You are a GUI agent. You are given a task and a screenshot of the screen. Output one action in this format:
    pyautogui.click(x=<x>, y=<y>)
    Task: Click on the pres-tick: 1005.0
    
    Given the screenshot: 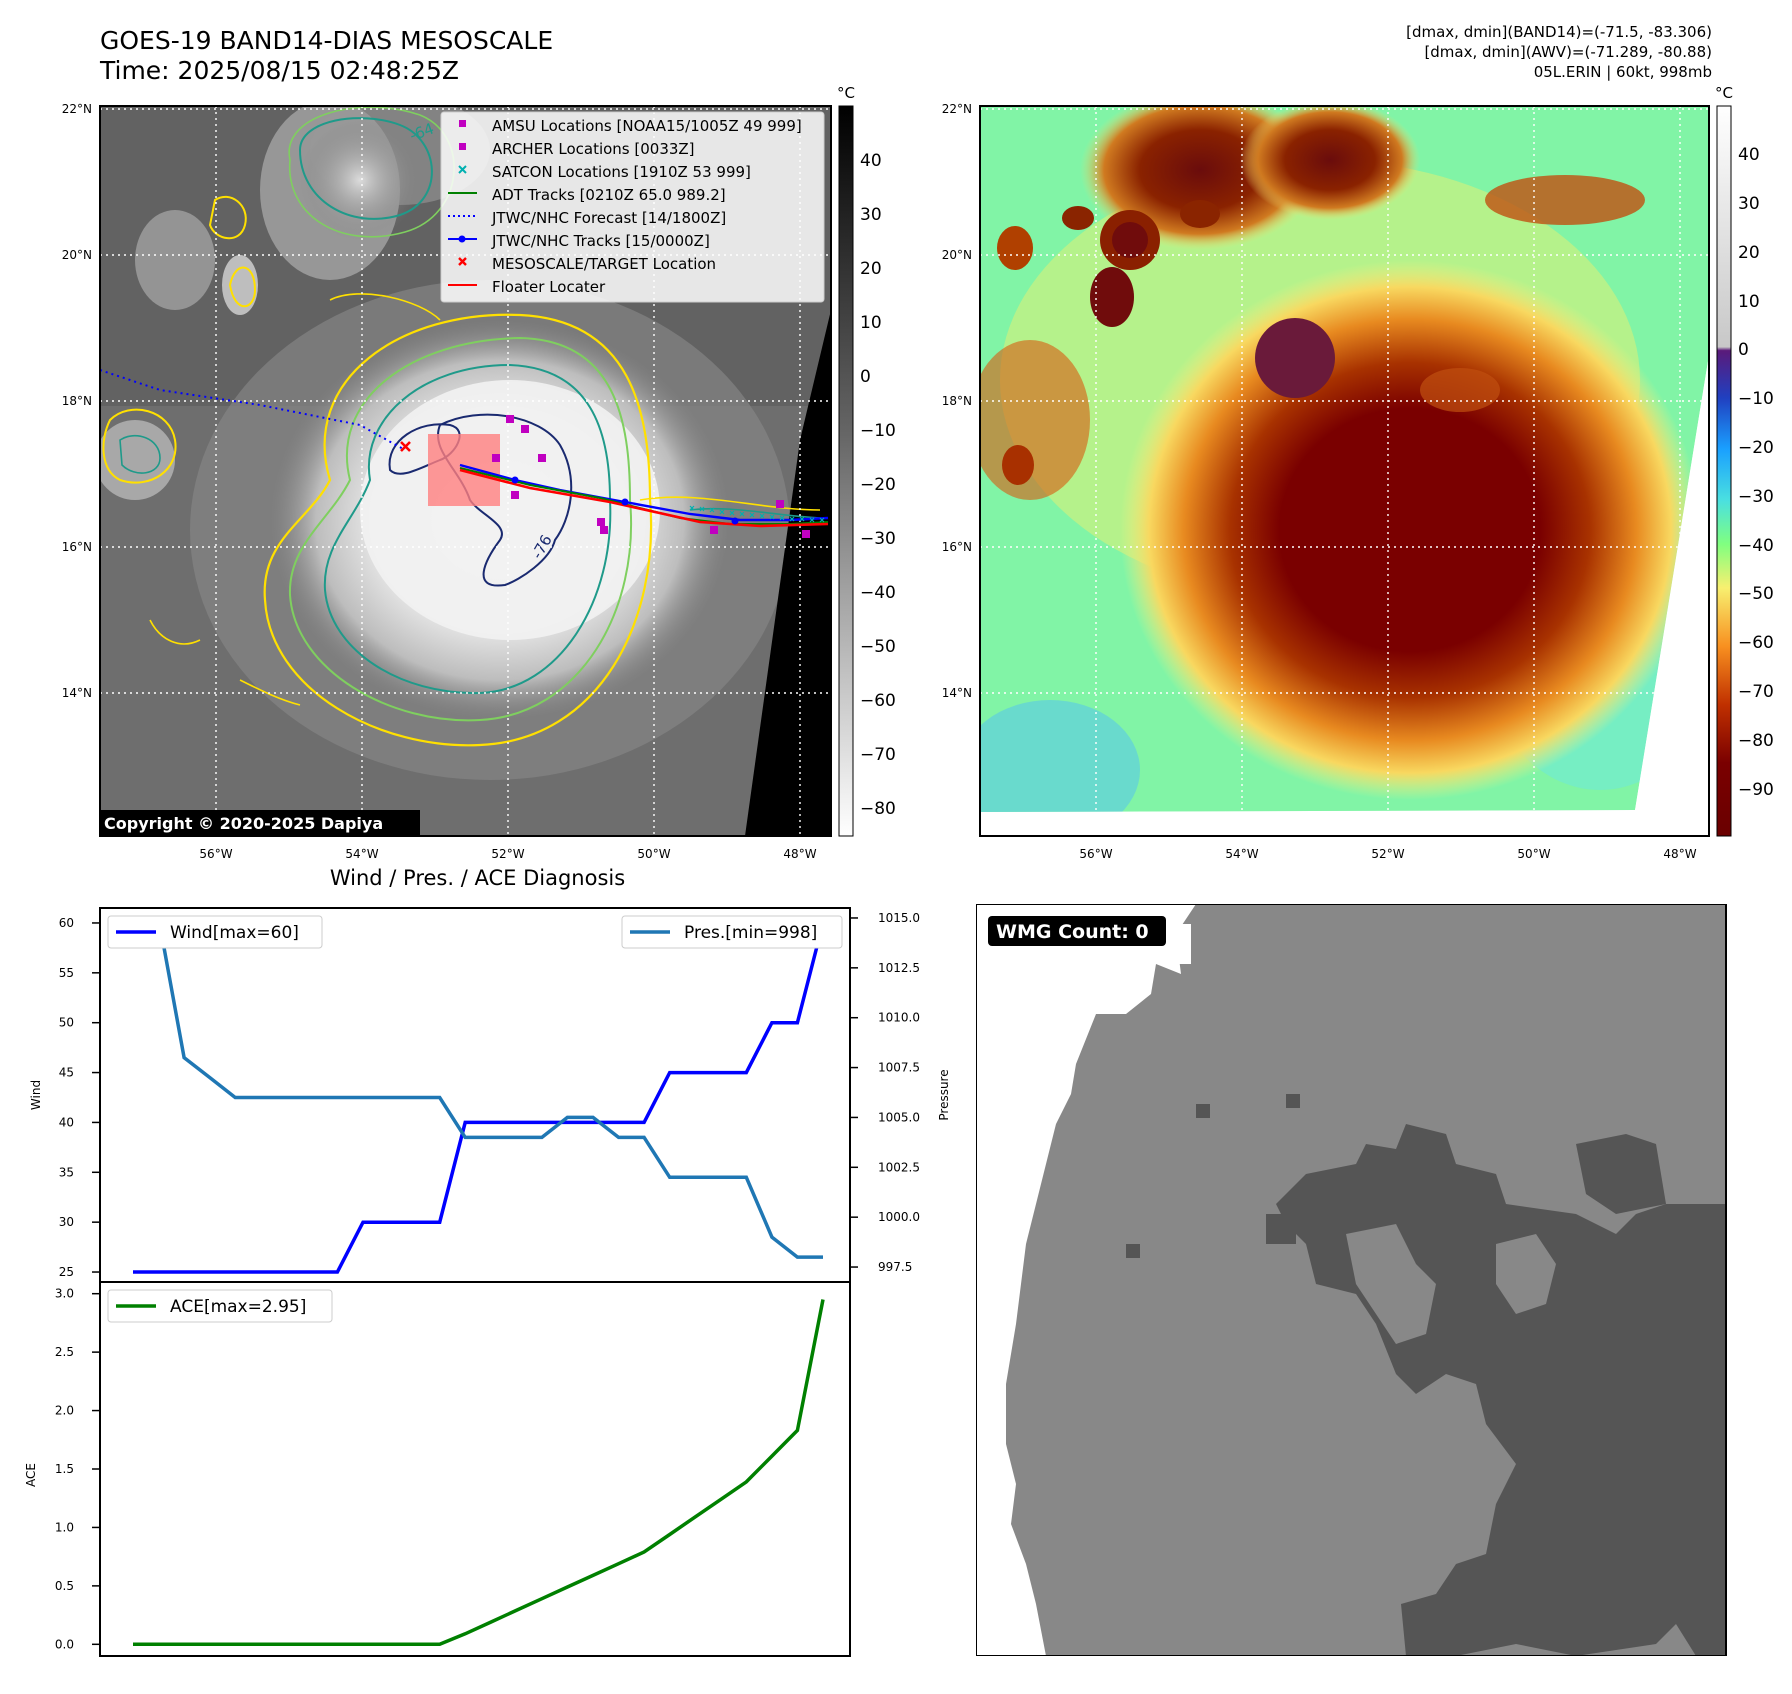 What is the action you would take?
    pyautogui.click(x=899, y=1117)
    